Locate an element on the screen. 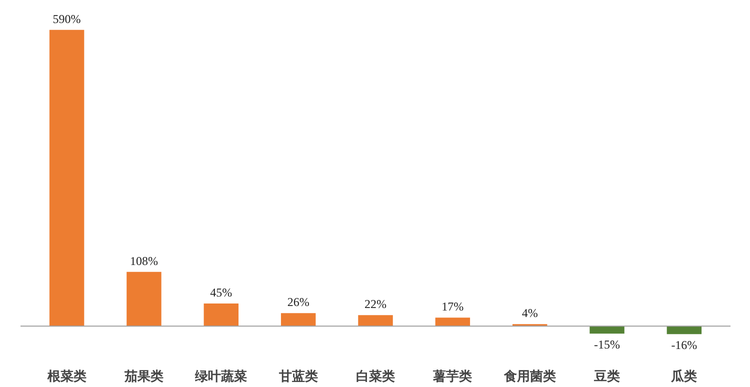  data-label: 45% is located at coordinates (221, 293).